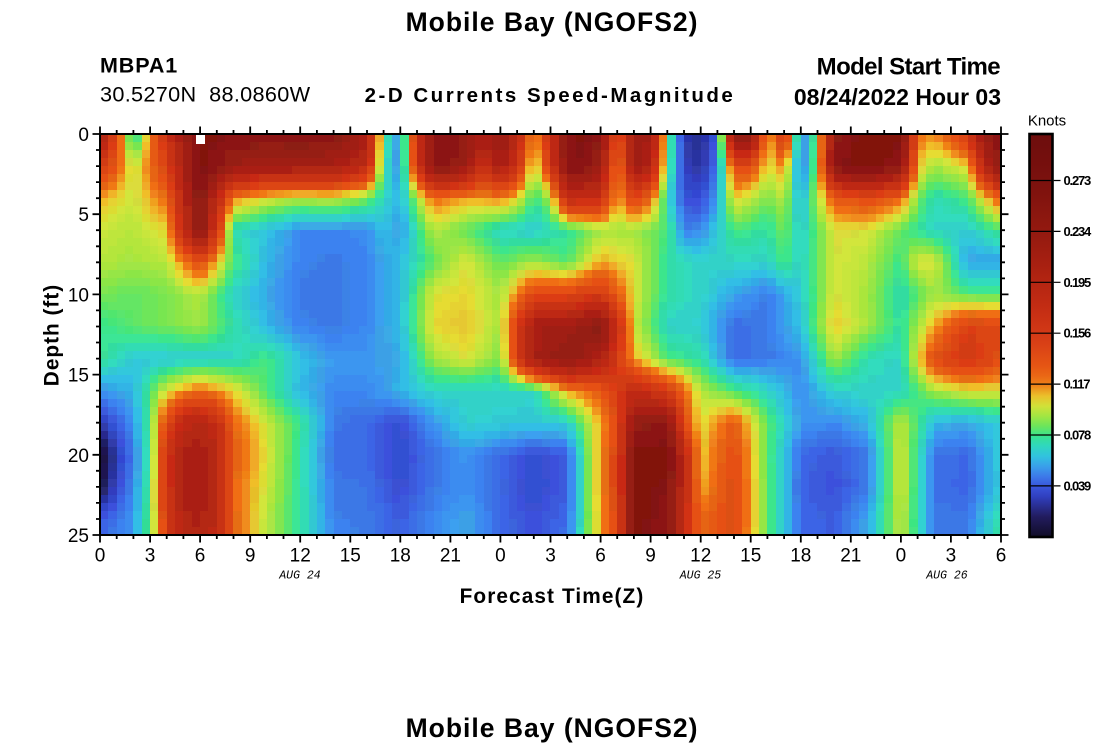  I want to click on svg-text: 0.078, so click(1078, 435).